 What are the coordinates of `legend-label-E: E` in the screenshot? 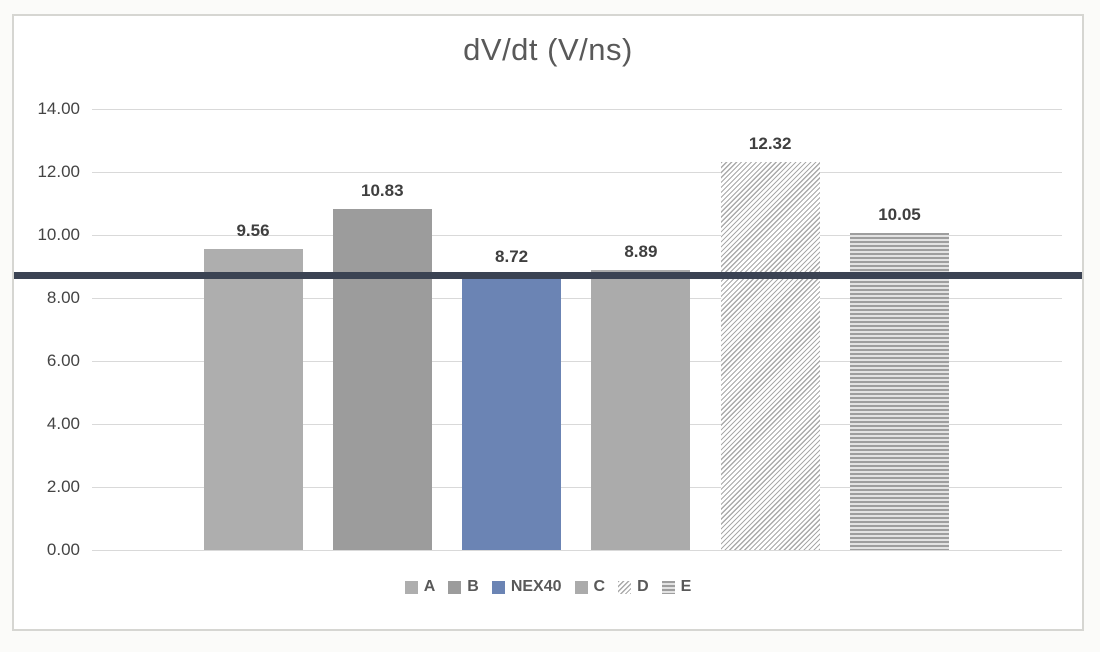 It's located at (686, 586).